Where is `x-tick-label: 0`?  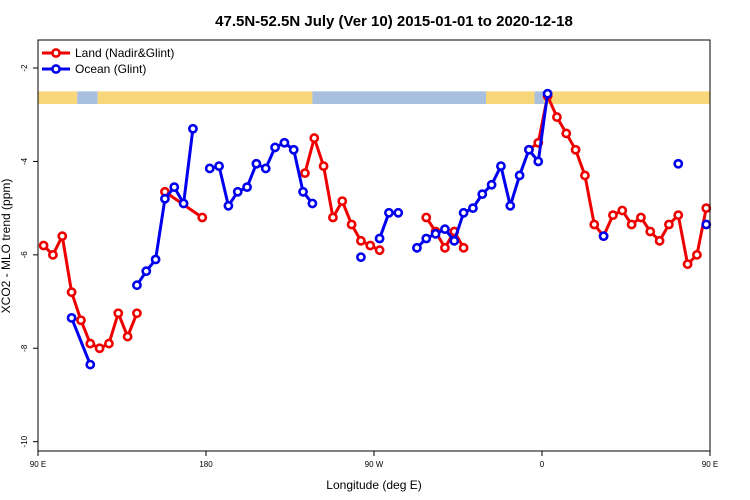
x-tick-label: 0 is located at coordinates (542, 464).